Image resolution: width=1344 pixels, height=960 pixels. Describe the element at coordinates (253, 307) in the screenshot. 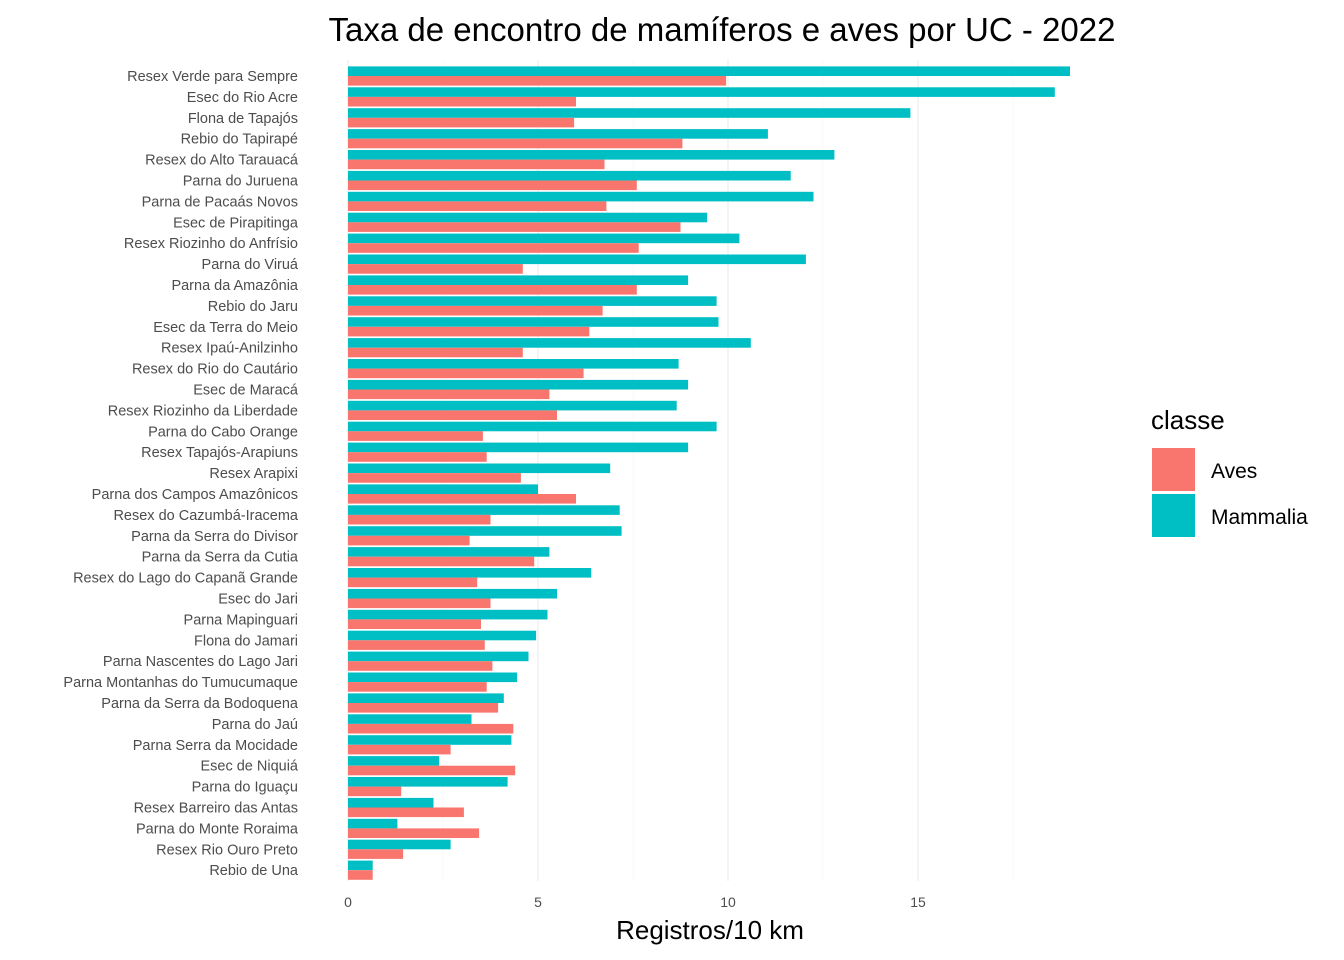

I see `category-label: Rebio do Jaru` at that location.